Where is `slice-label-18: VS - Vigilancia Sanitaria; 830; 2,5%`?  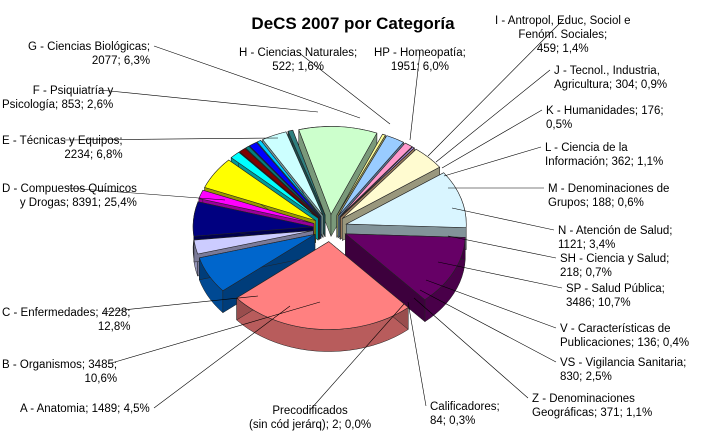 slice-label-18: VS - Vigilancia Sanitaria; 830; 2,5% is located at coordinates (623, 370).